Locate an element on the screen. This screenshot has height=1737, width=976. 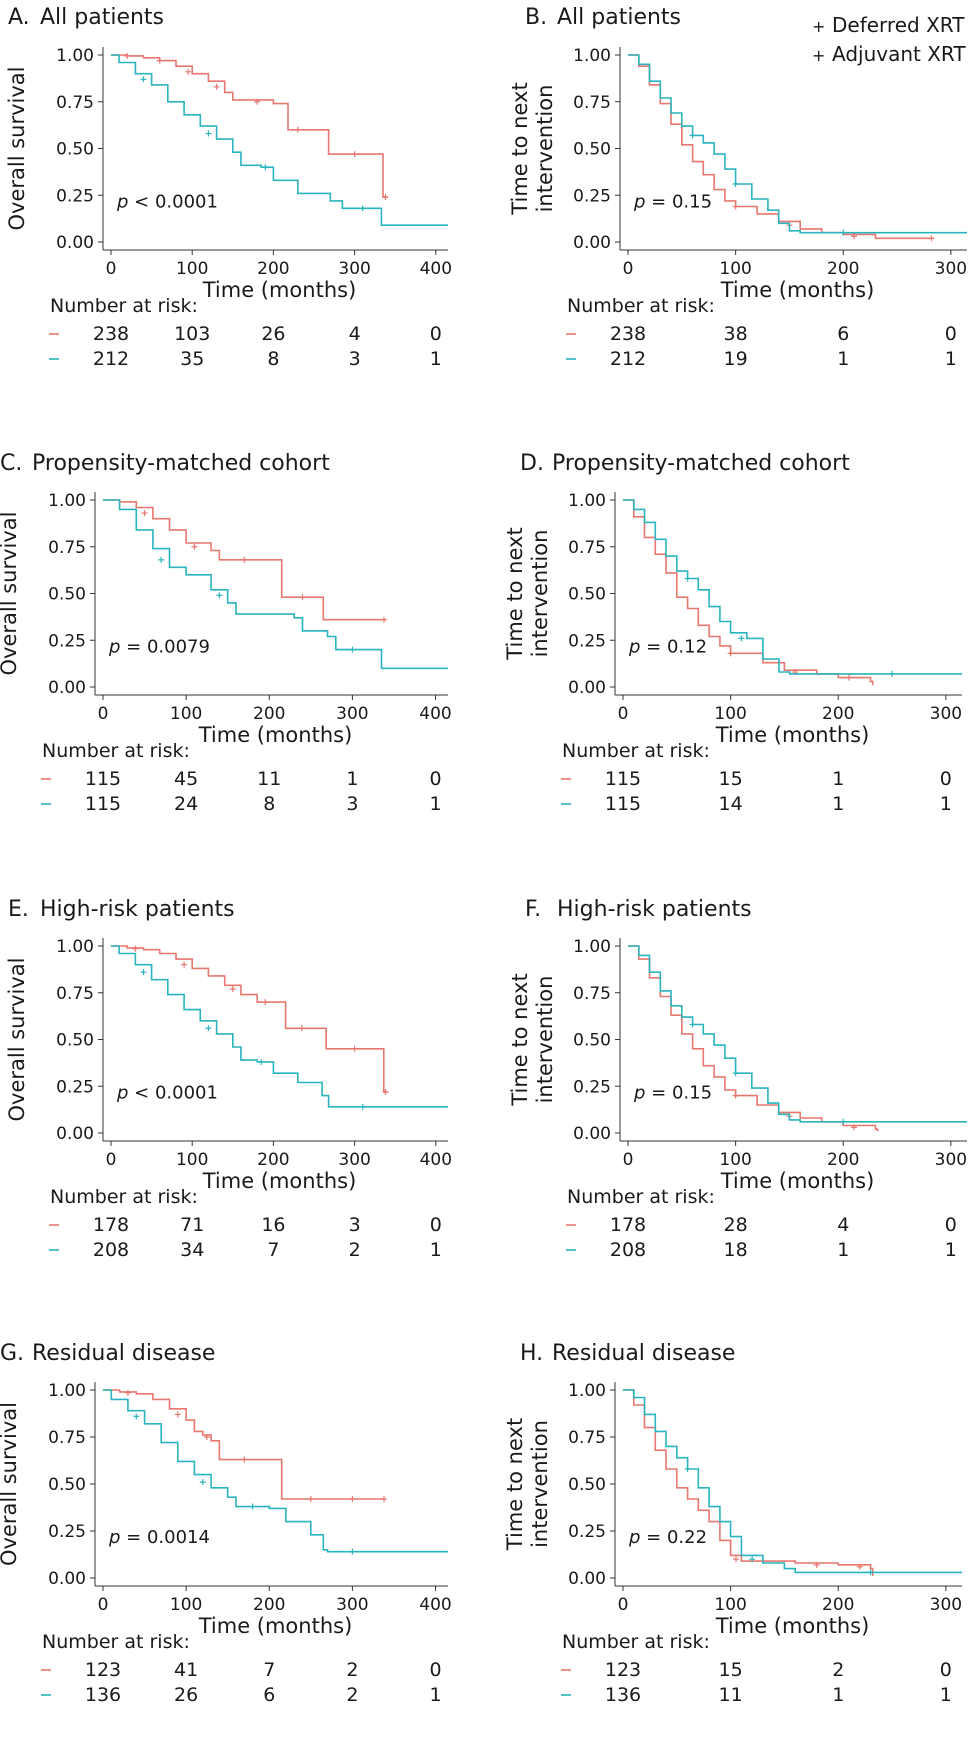
x-tick-label: 0 is located at coordinates (628, 1160).